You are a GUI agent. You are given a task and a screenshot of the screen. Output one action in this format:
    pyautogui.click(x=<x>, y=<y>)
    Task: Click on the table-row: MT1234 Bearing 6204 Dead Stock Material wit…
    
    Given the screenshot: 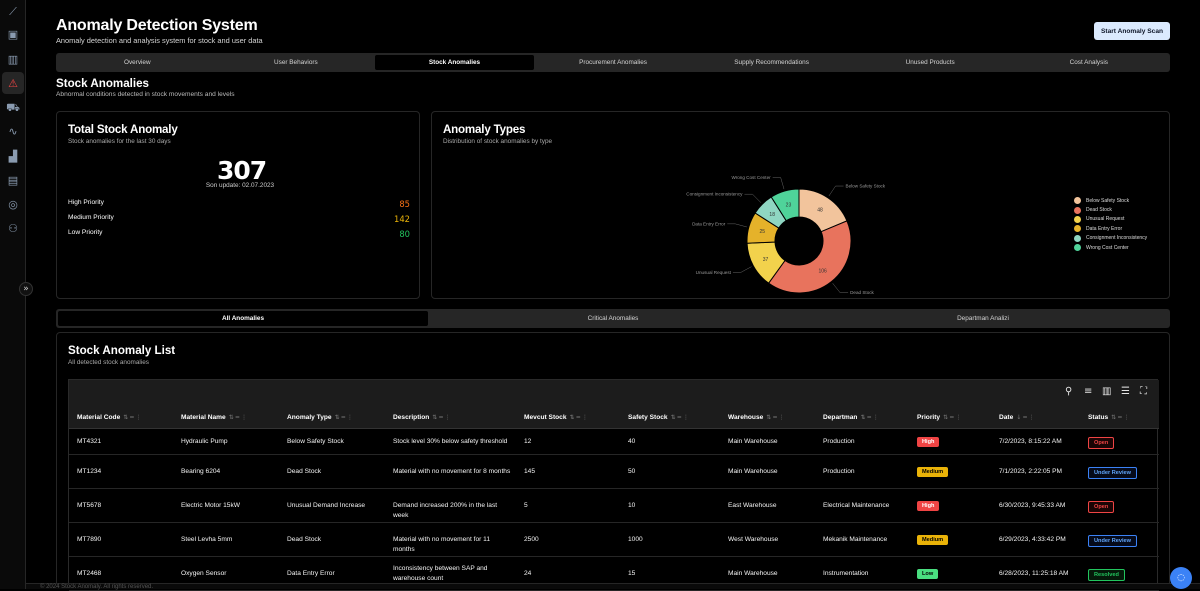 What is the action you would take?
    pyautogui.click(x=614, y=472)
    